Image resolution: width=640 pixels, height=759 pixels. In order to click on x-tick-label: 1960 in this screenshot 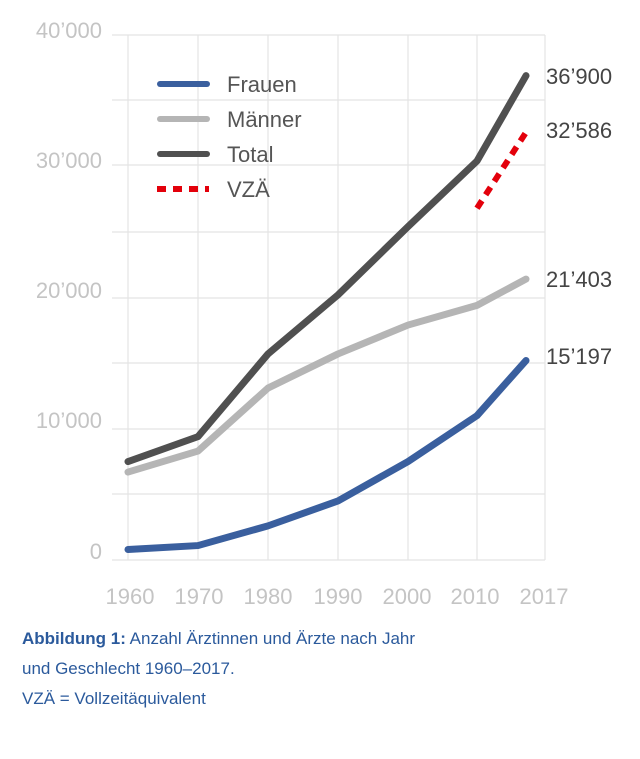, I will do `click(130, 596)`.